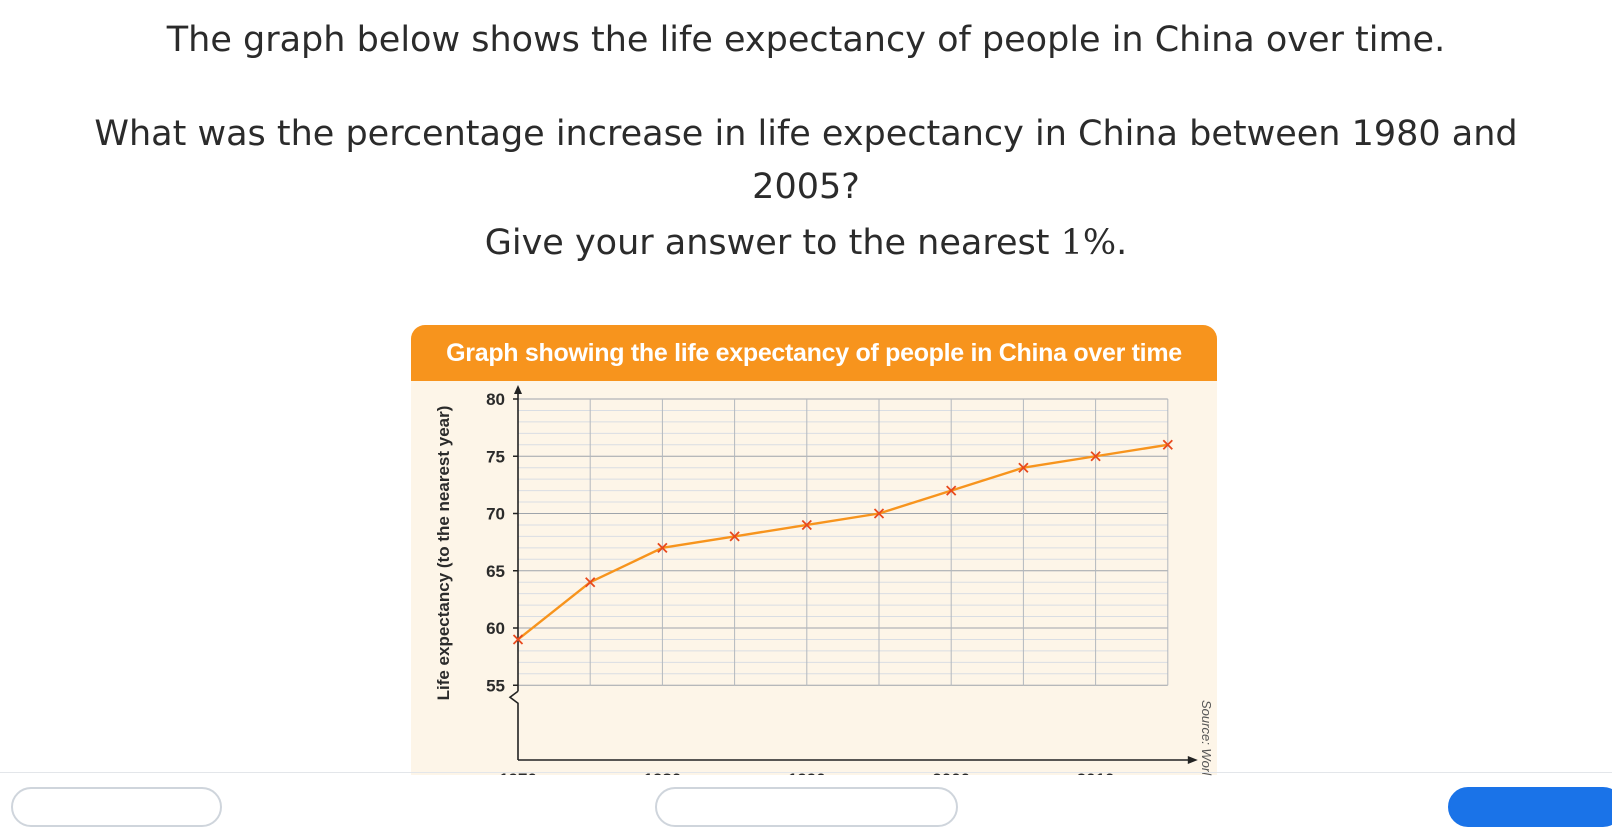 The image size is (1612, 827). Describe the element at coordinates (806, 807) in the screenshot. I see `answer-option-b` at that location.